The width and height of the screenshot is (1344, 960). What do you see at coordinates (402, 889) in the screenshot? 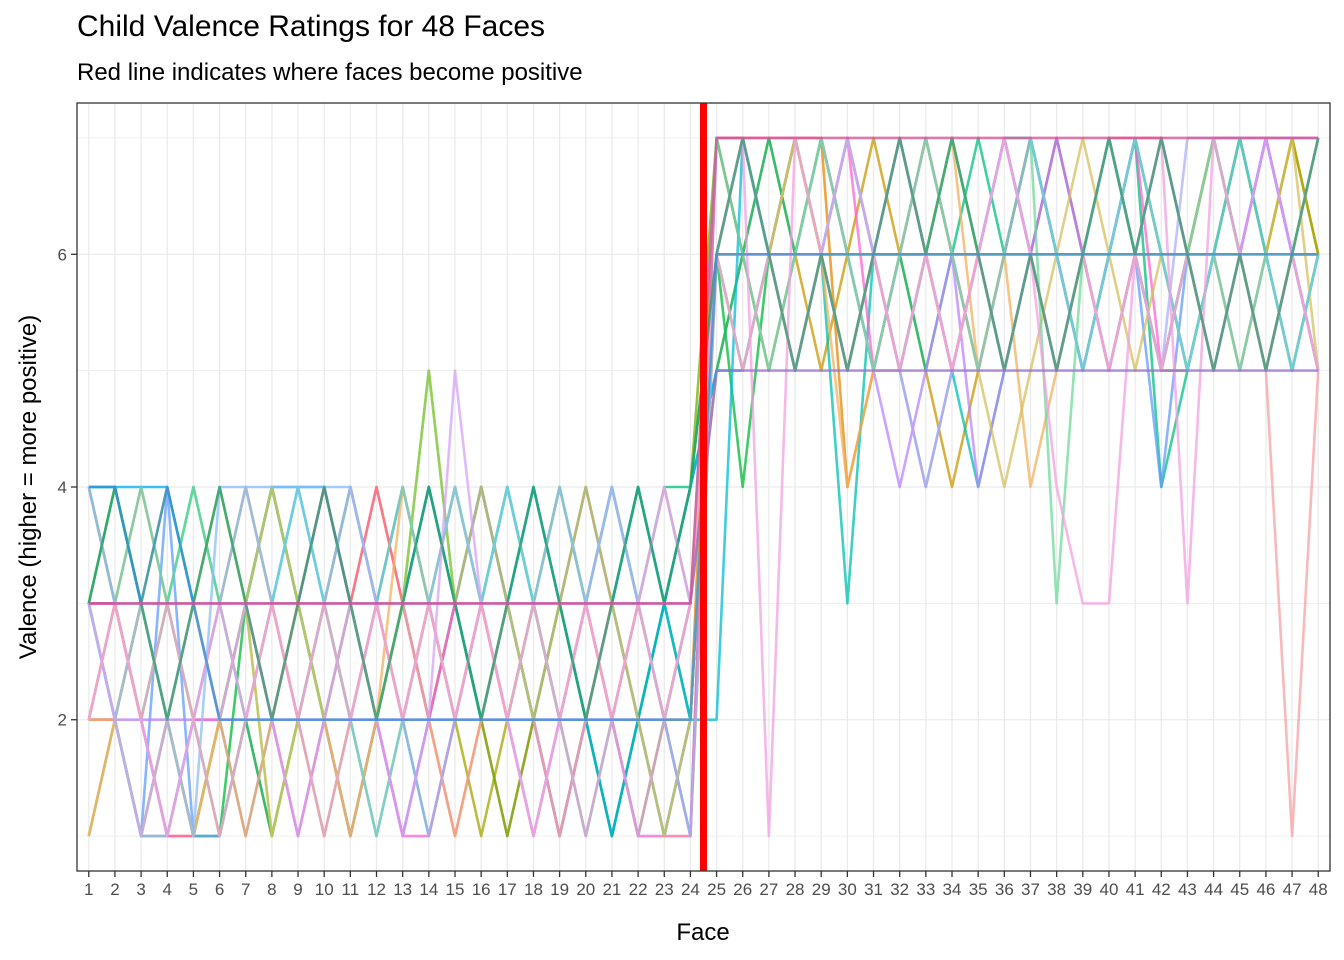
I see `x-tick-label-13: 13` at bounding box center [402, 889].